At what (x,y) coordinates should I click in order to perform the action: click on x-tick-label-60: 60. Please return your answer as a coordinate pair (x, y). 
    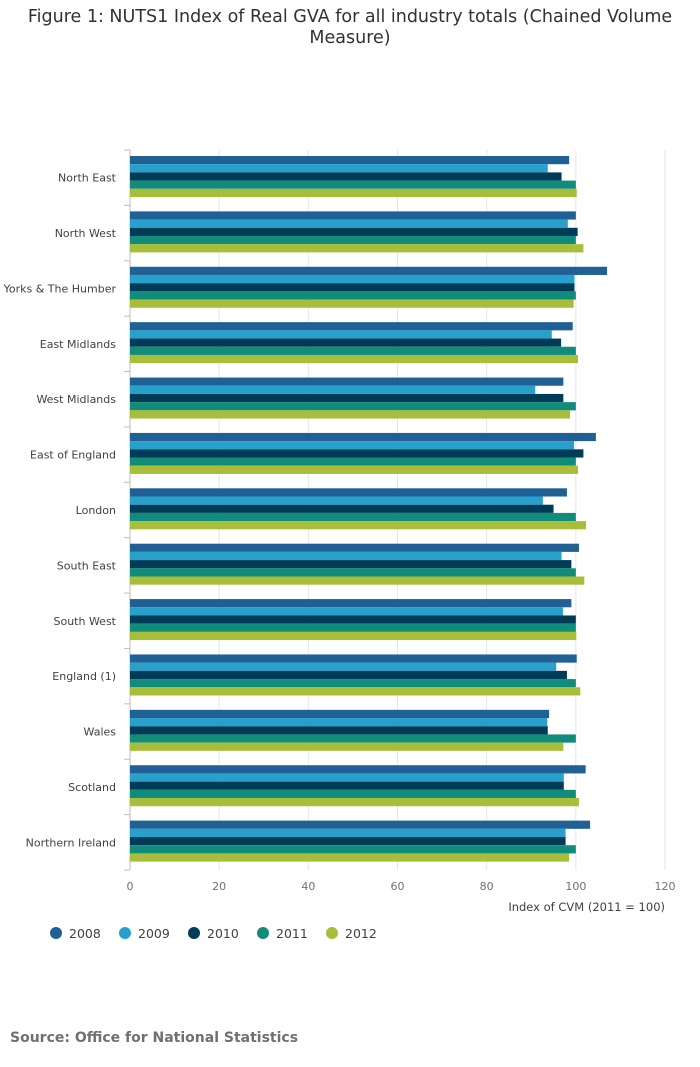
    Looking at the image, I should click on (398, 886).